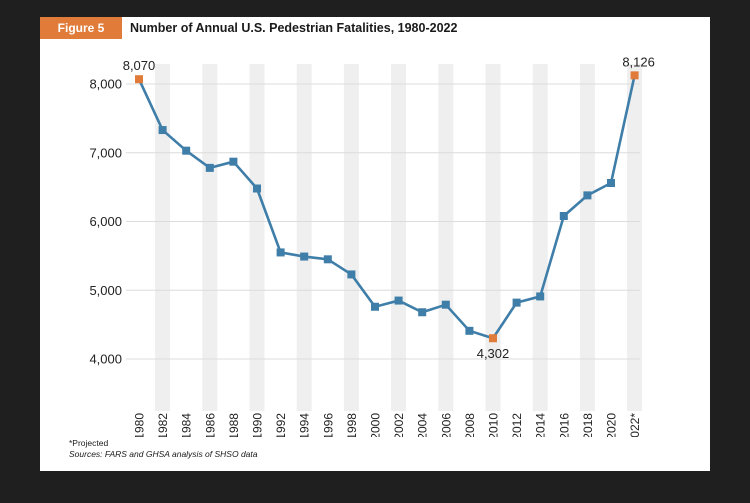 This screenshot has width=750, height=503. What do you see at coordinates (187, 425) in the screenshot?
I see `x-tick-label: 1984` at bounding box center [187, 425].